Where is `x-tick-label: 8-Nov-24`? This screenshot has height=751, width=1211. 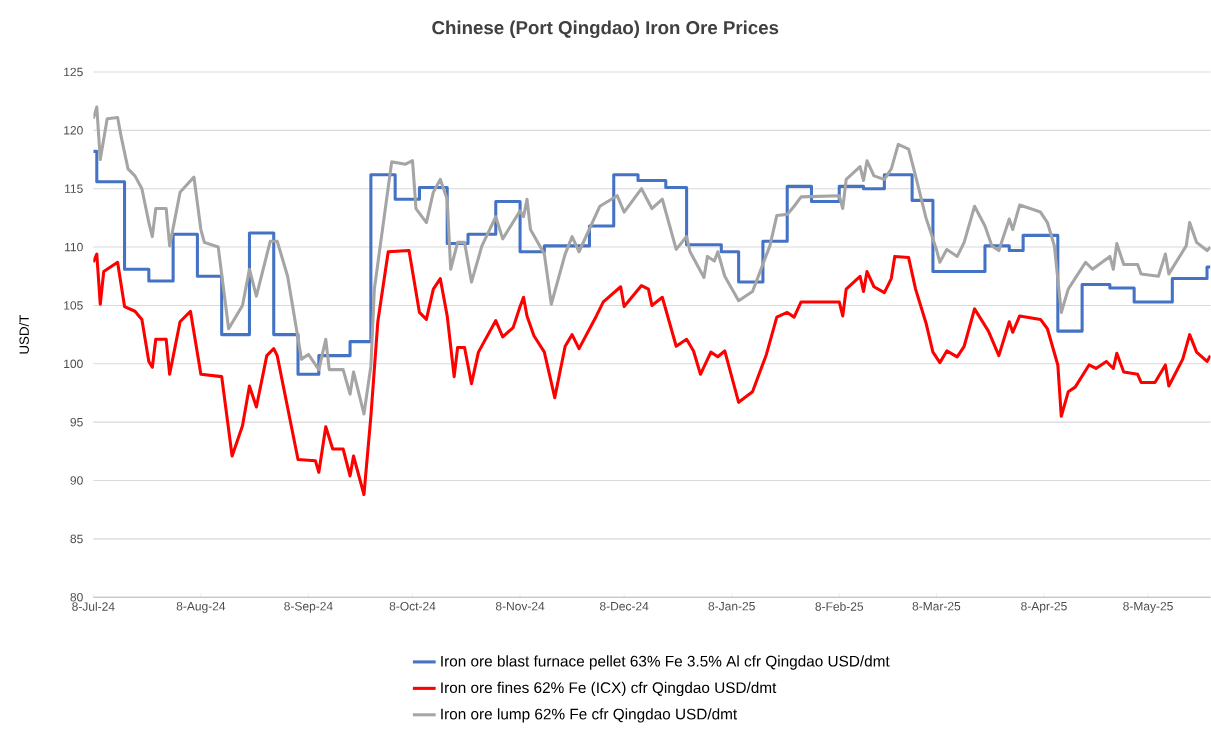
x-tick-label: 8-Nov-24 is located at coordinates (520, 606).